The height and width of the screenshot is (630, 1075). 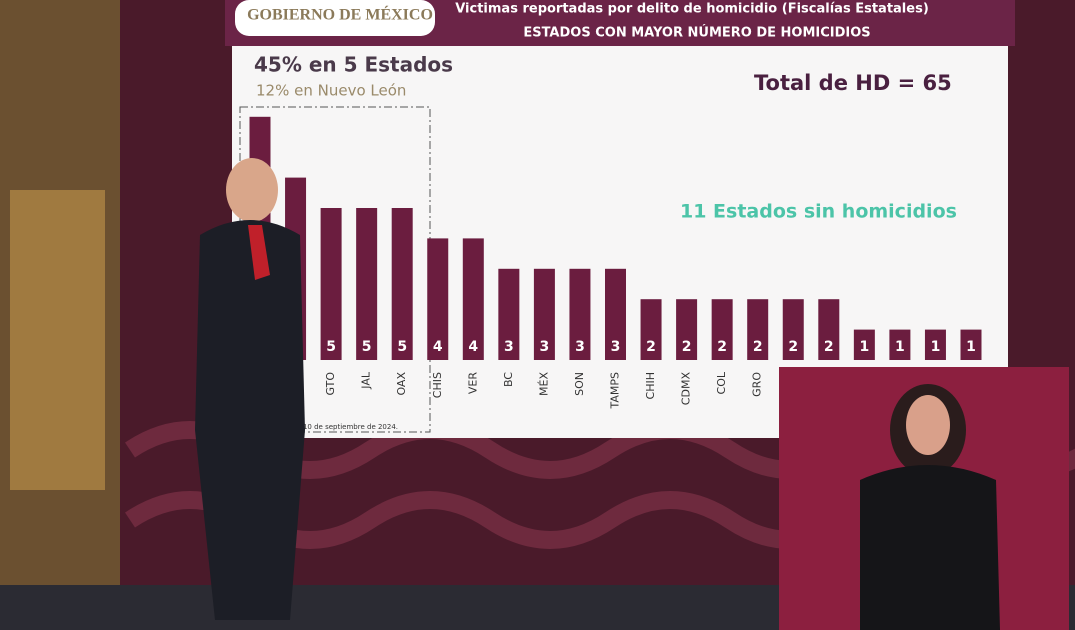 What do you see at coordinates (252, 190) in the screenshot?
I see `presenter-head` at bounding box center [252, 190].